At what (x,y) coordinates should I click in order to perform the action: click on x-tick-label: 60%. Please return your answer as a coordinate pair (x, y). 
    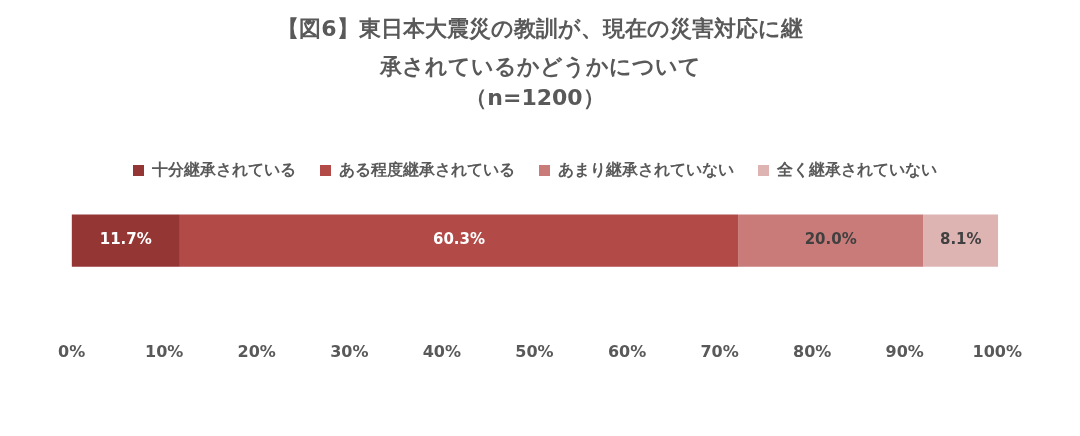
    Looking at the image, I should click on (627, 351).